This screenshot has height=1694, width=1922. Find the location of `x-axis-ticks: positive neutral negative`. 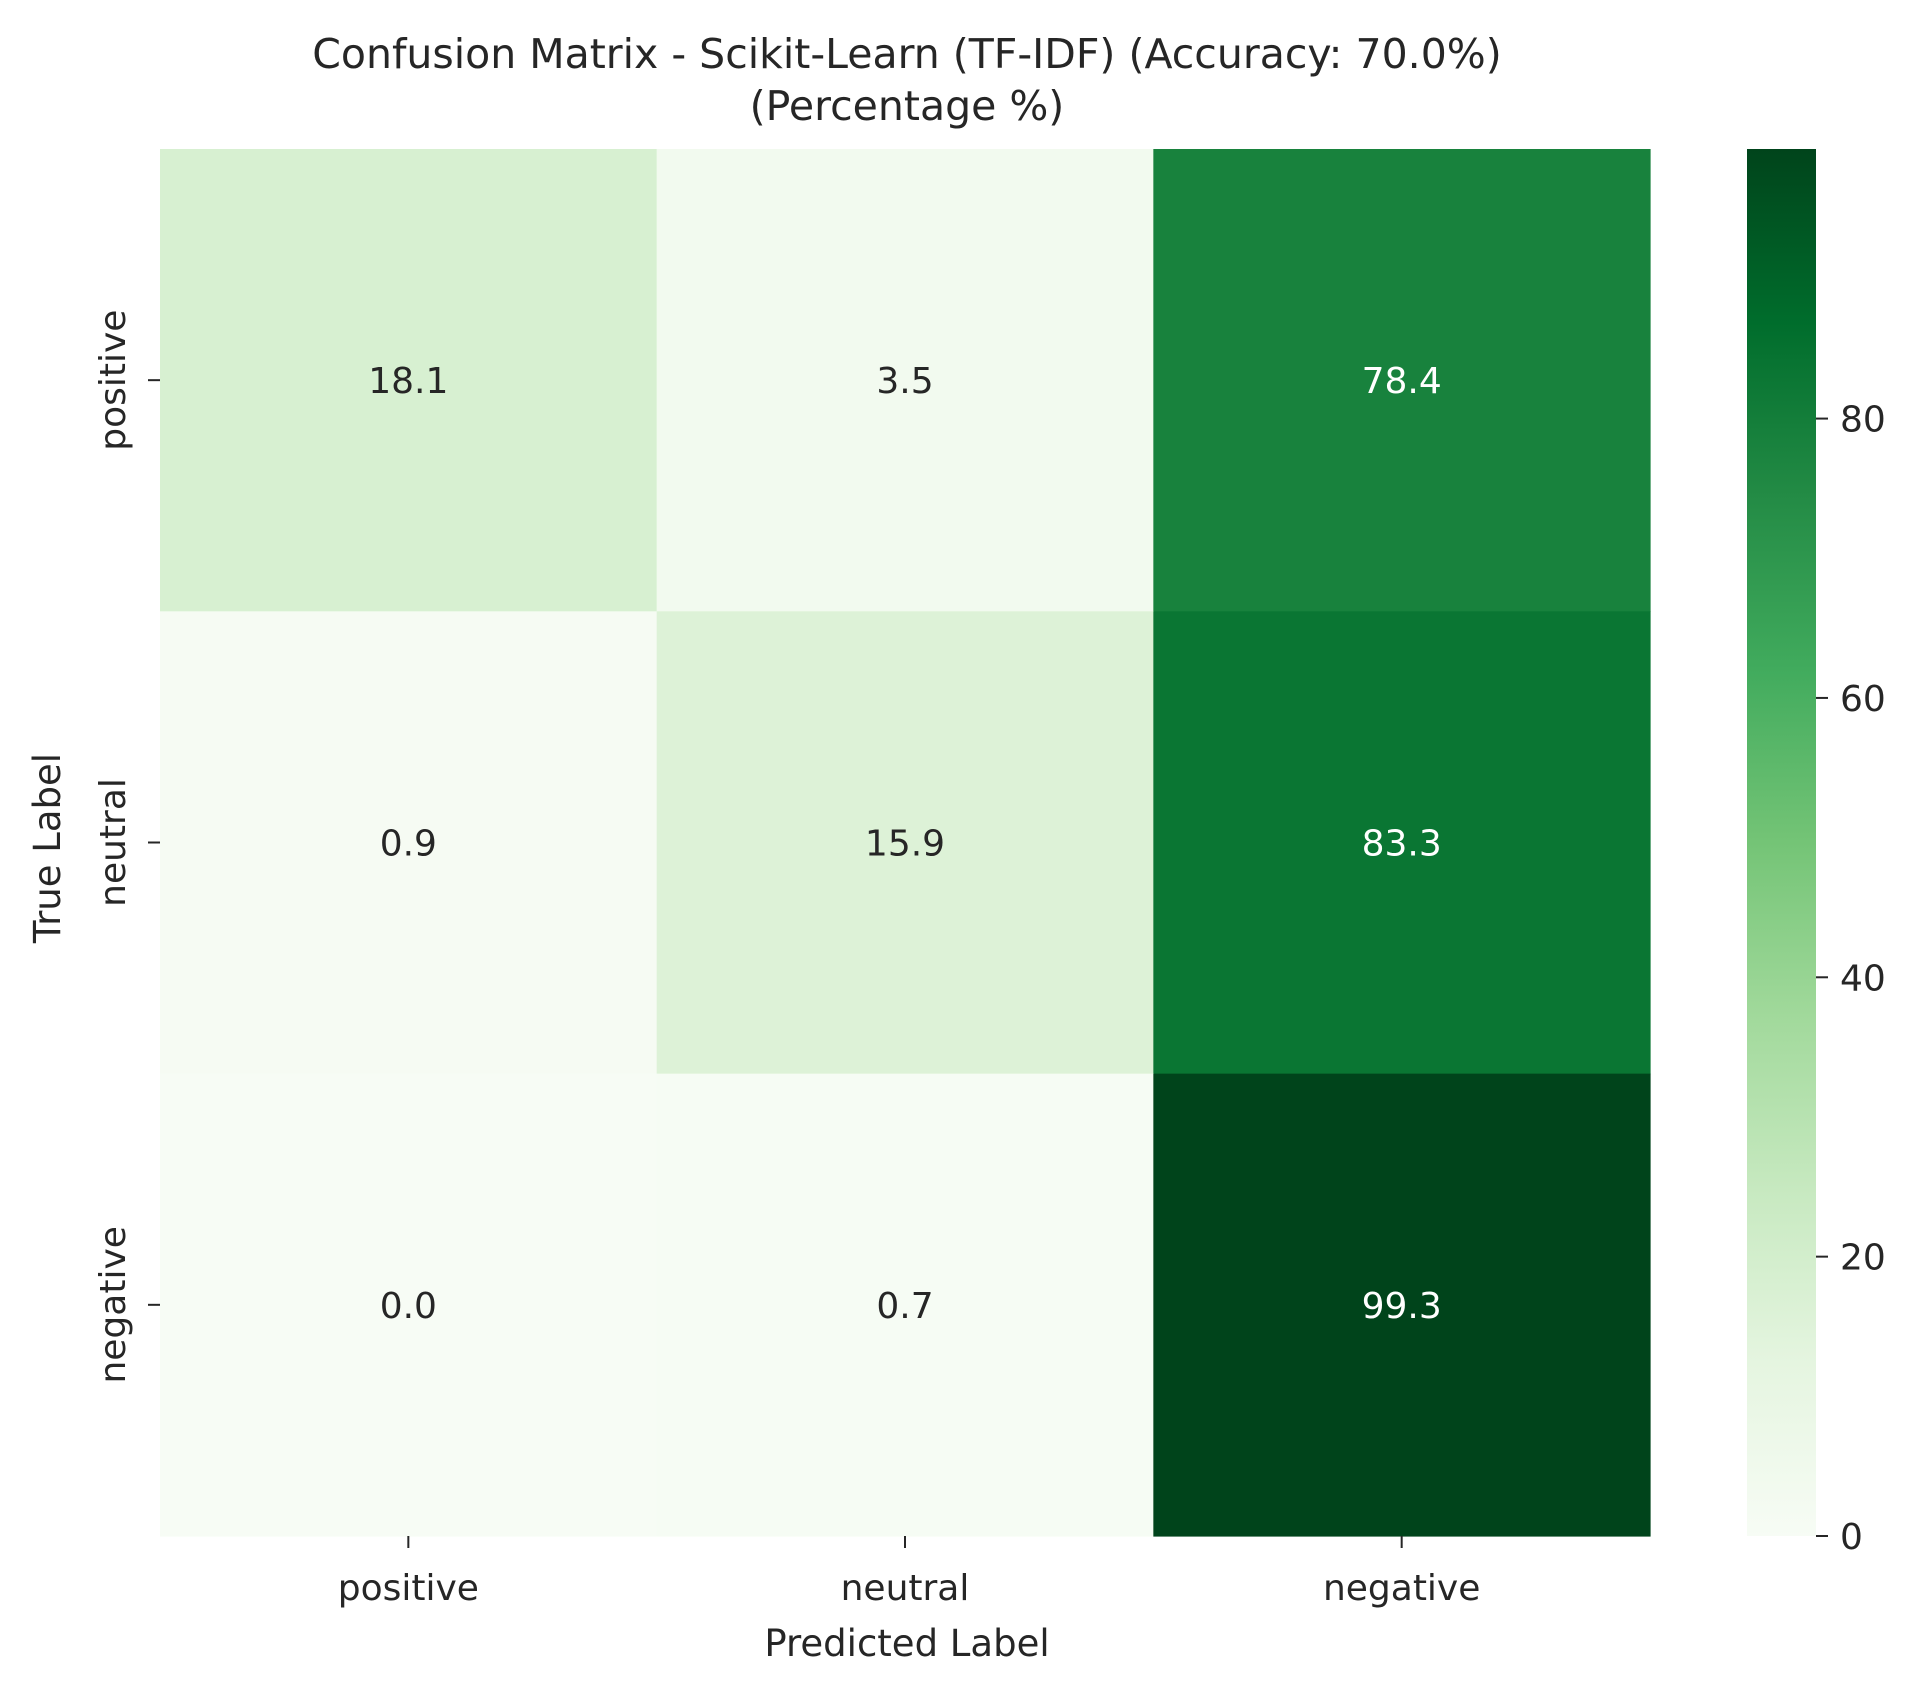

x-axis-ticks: positive neutral negative is located at coordinates (909, 1572).